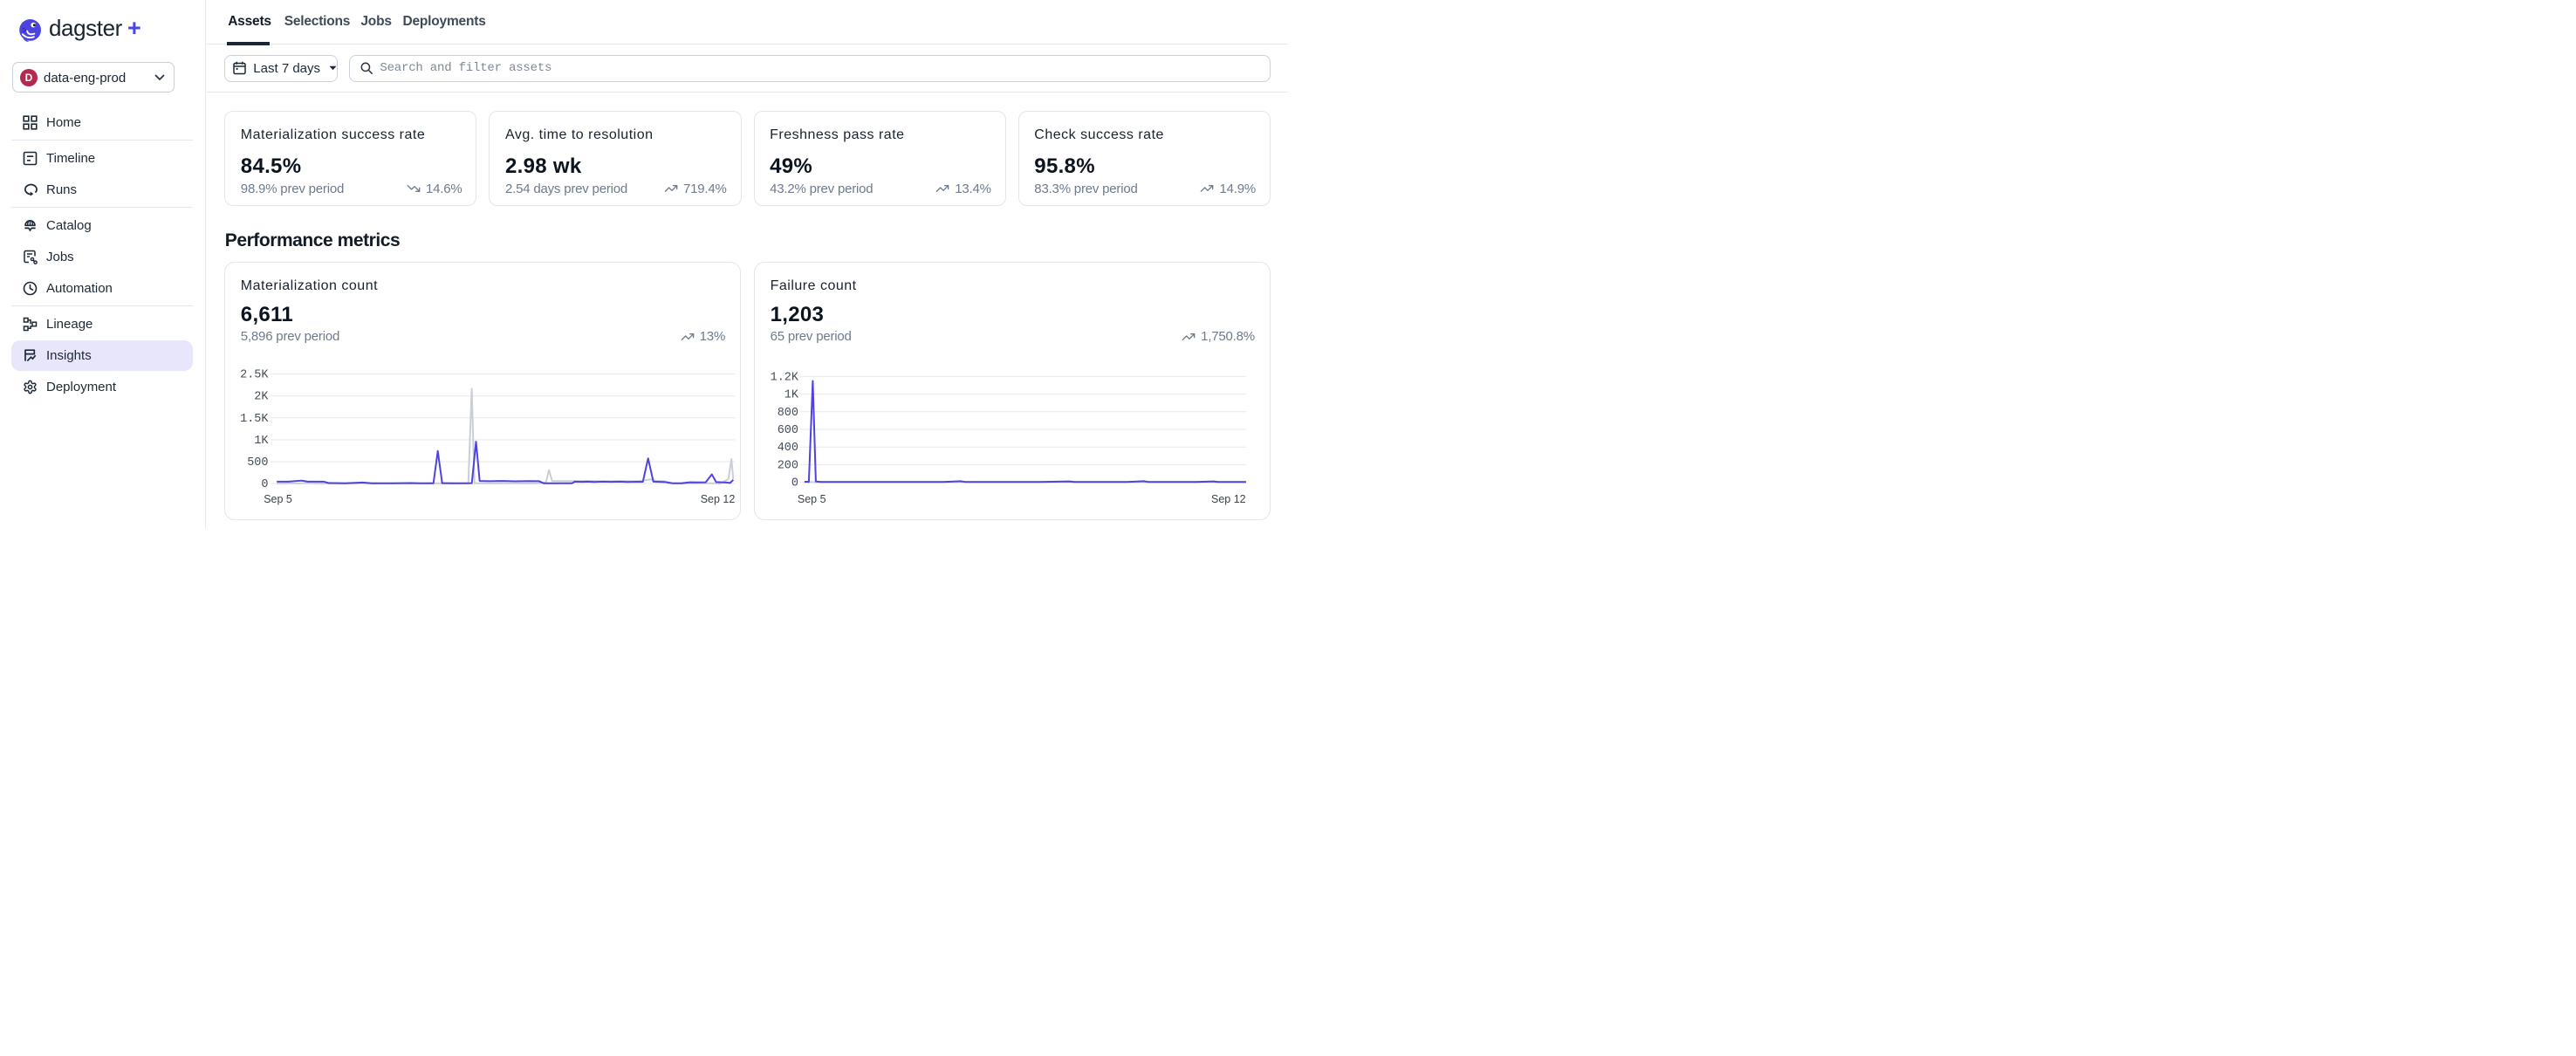  What do you see at coordinates (788, 430) in the screenshot?
I see `svg-text: 600` at bounding box center [788, 430].